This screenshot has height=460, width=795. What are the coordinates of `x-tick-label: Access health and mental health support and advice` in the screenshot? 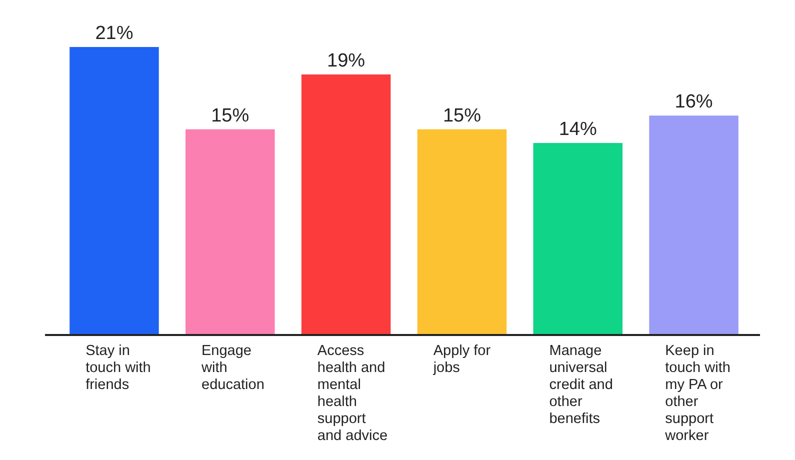 It's located at (352, 393).